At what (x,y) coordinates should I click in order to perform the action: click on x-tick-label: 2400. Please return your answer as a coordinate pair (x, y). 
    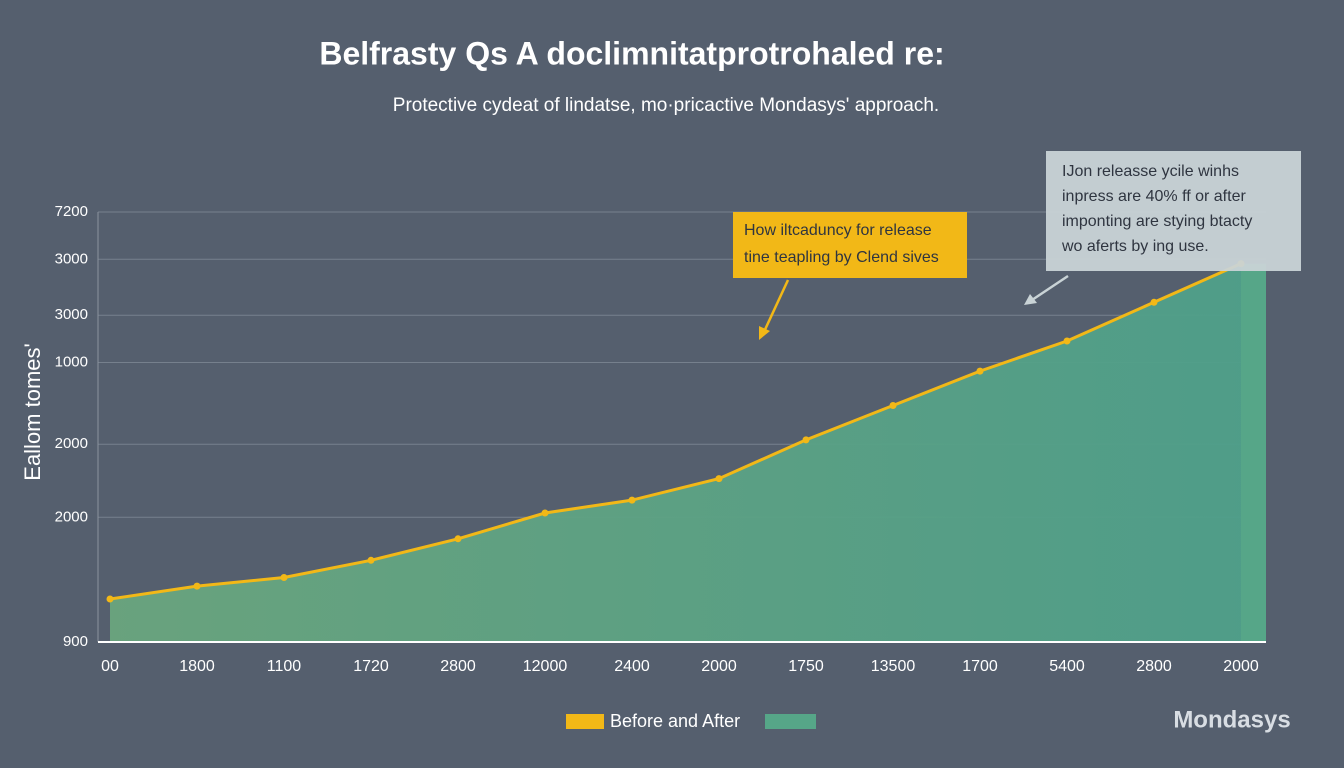
    Looking at the image, I should click on (632, 666).